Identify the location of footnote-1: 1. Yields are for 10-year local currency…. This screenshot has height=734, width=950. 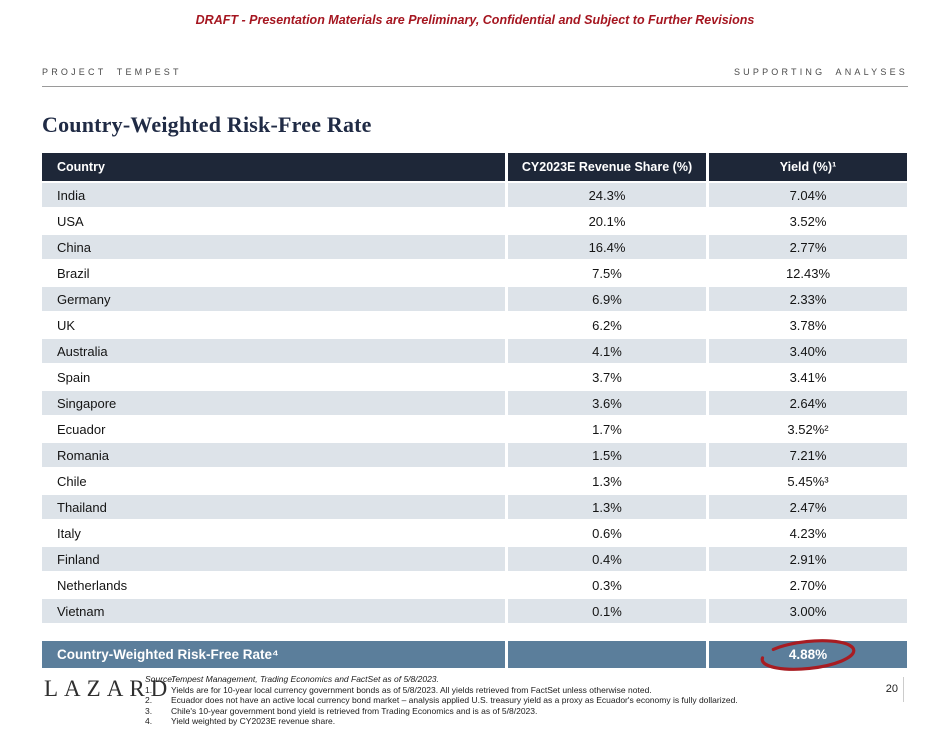
(485, 690).